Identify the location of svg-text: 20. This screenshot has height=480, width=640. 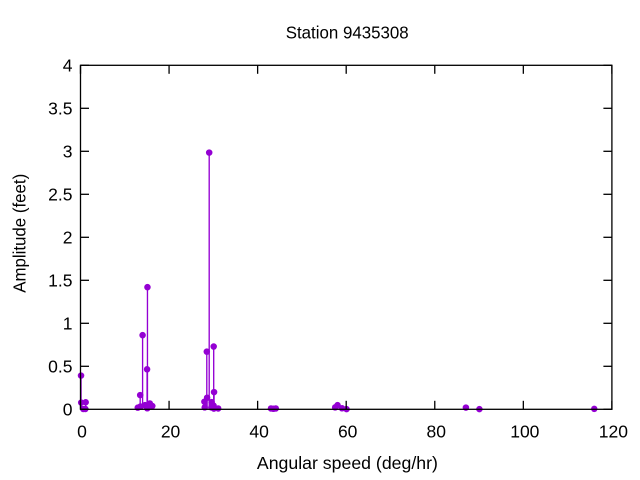
(171, 431).